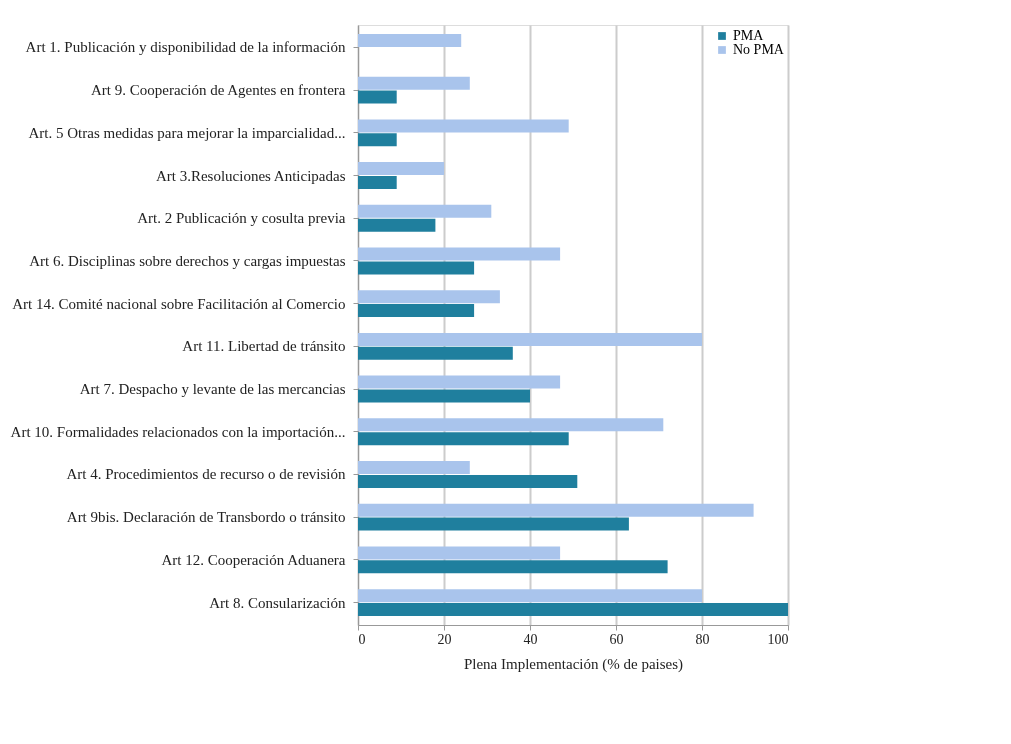  I want to click on x-axis-title: Plena Implementación (% de paises), so click(573, 664).